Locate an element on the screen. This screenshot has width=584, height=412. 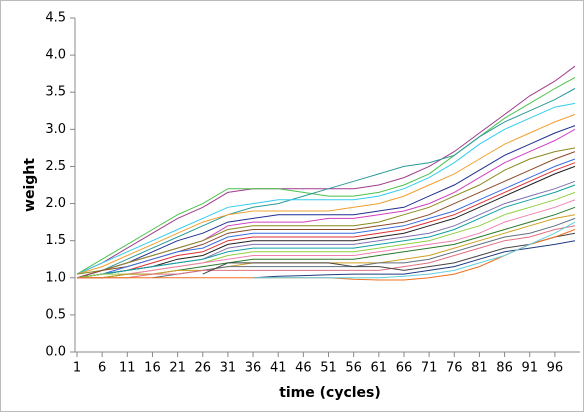
y-tick-label: 4.5 is located at coordinates (55, 18).